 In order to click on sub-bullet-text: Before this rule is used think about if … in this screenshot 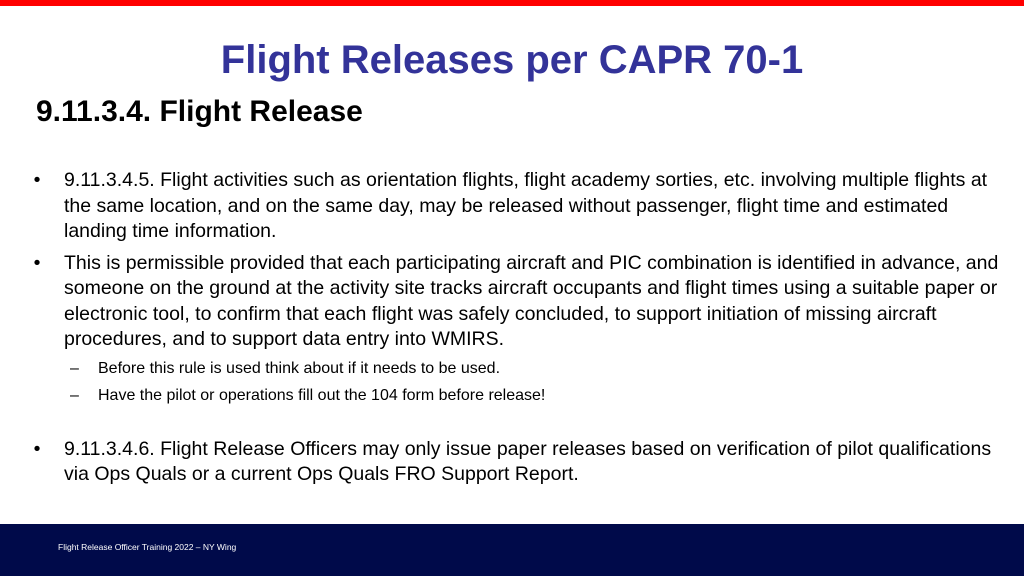, I will do `click(299, 368)`.